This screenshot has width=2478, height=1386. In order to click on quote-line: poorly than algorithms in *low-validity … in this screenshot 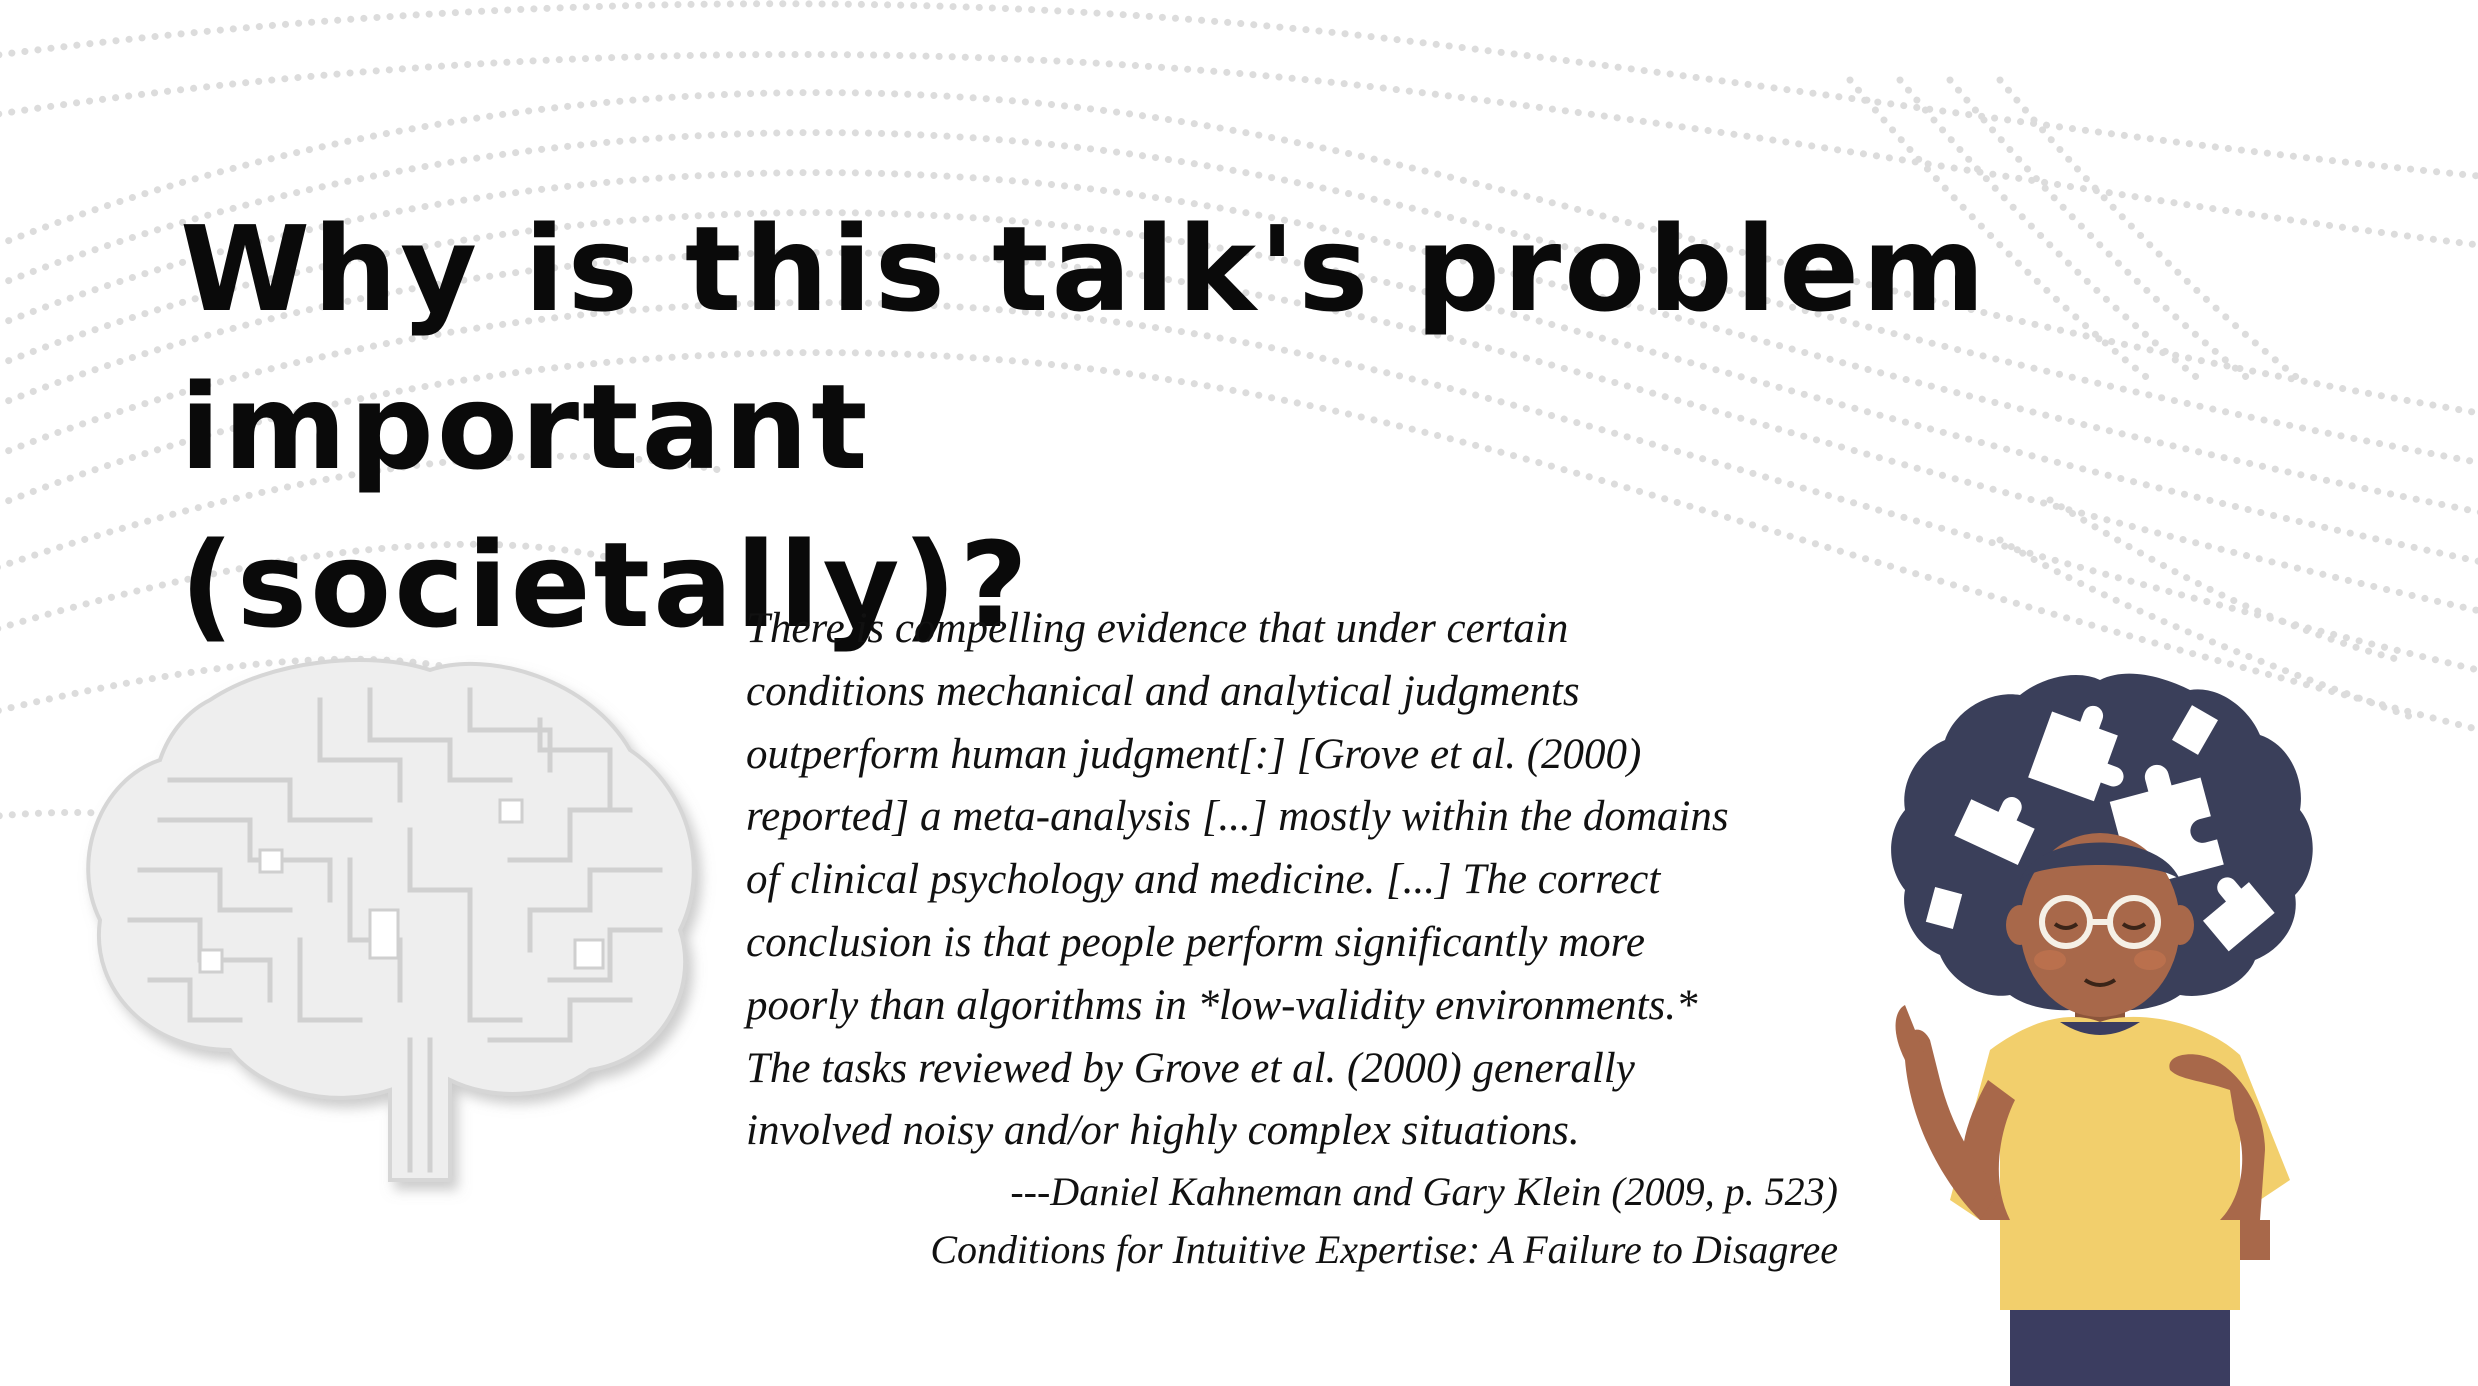, I will do `click(1222, 1005)`.